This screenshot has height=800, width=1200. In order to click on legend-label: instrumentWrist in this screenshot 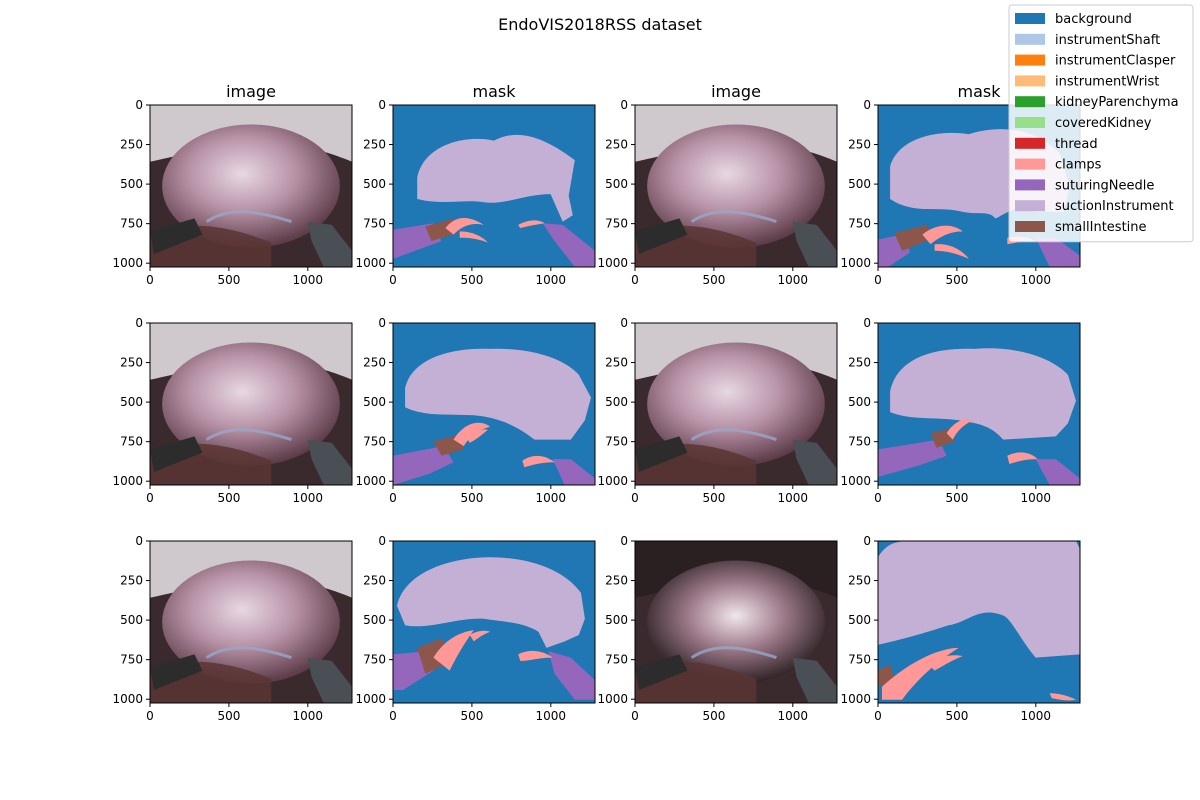, I will do `click(1107, 81)`.